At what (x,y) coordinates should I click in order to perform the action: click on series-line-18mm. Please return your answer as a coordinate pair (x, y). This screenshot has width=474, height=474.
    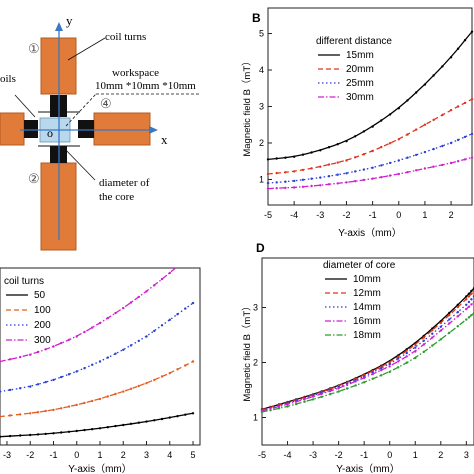
    Looking at the image, I should click on (368, 362).